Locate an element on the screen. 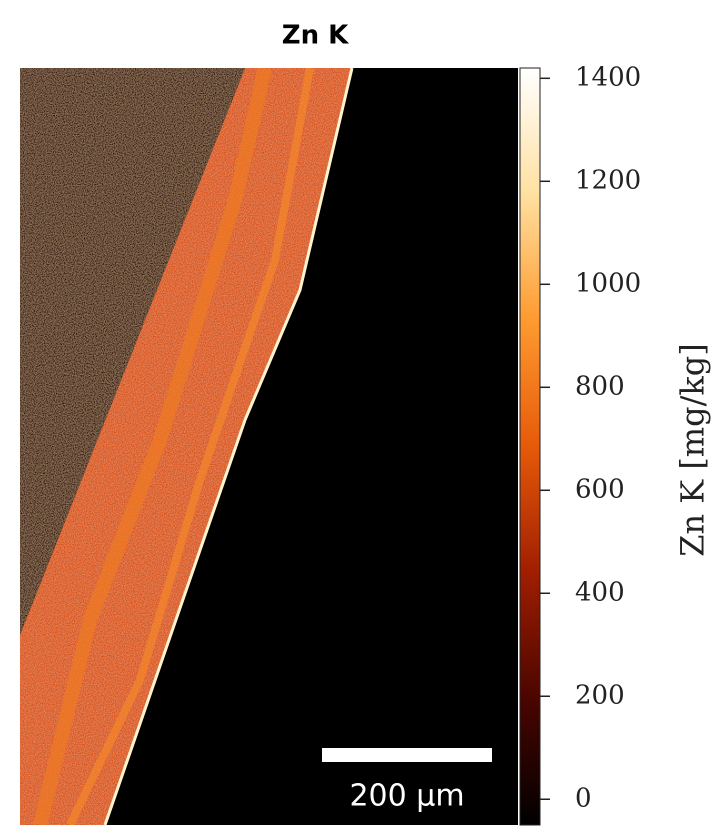 The width and height of the screenshot is (719, 827). colorbar-tick-label: 800 is located at coordinates (600, 386).